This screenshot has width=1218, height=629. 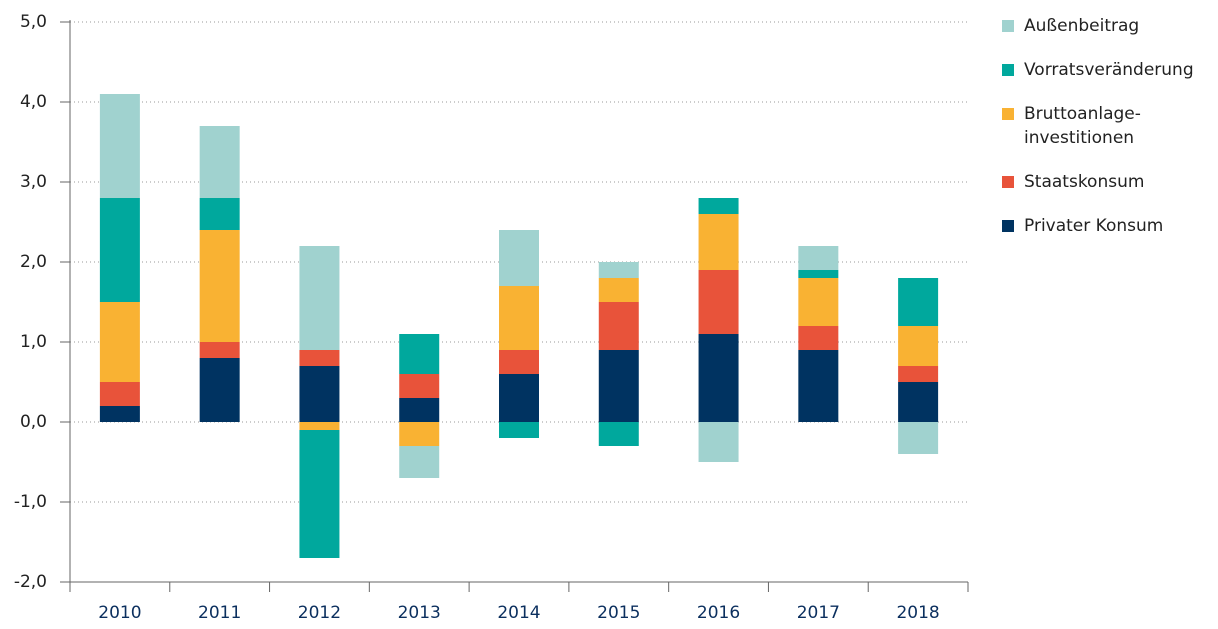 I want to click on y-tick-label: -2,0, so click(x=30, y=582).